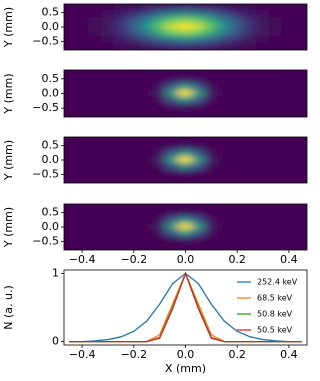  What do you see at coordinates (237, 354) in the screenshot?
I see `x-tick-label: 0.2` at bounding box center [237, 354].